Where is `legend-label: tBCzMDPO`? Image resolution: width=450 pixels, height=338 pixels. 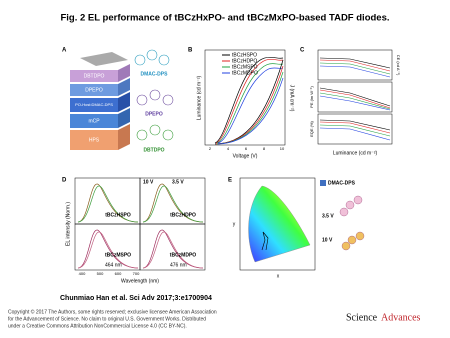
legend-label: tBCzMDPO is located at coordinates (245, 73).